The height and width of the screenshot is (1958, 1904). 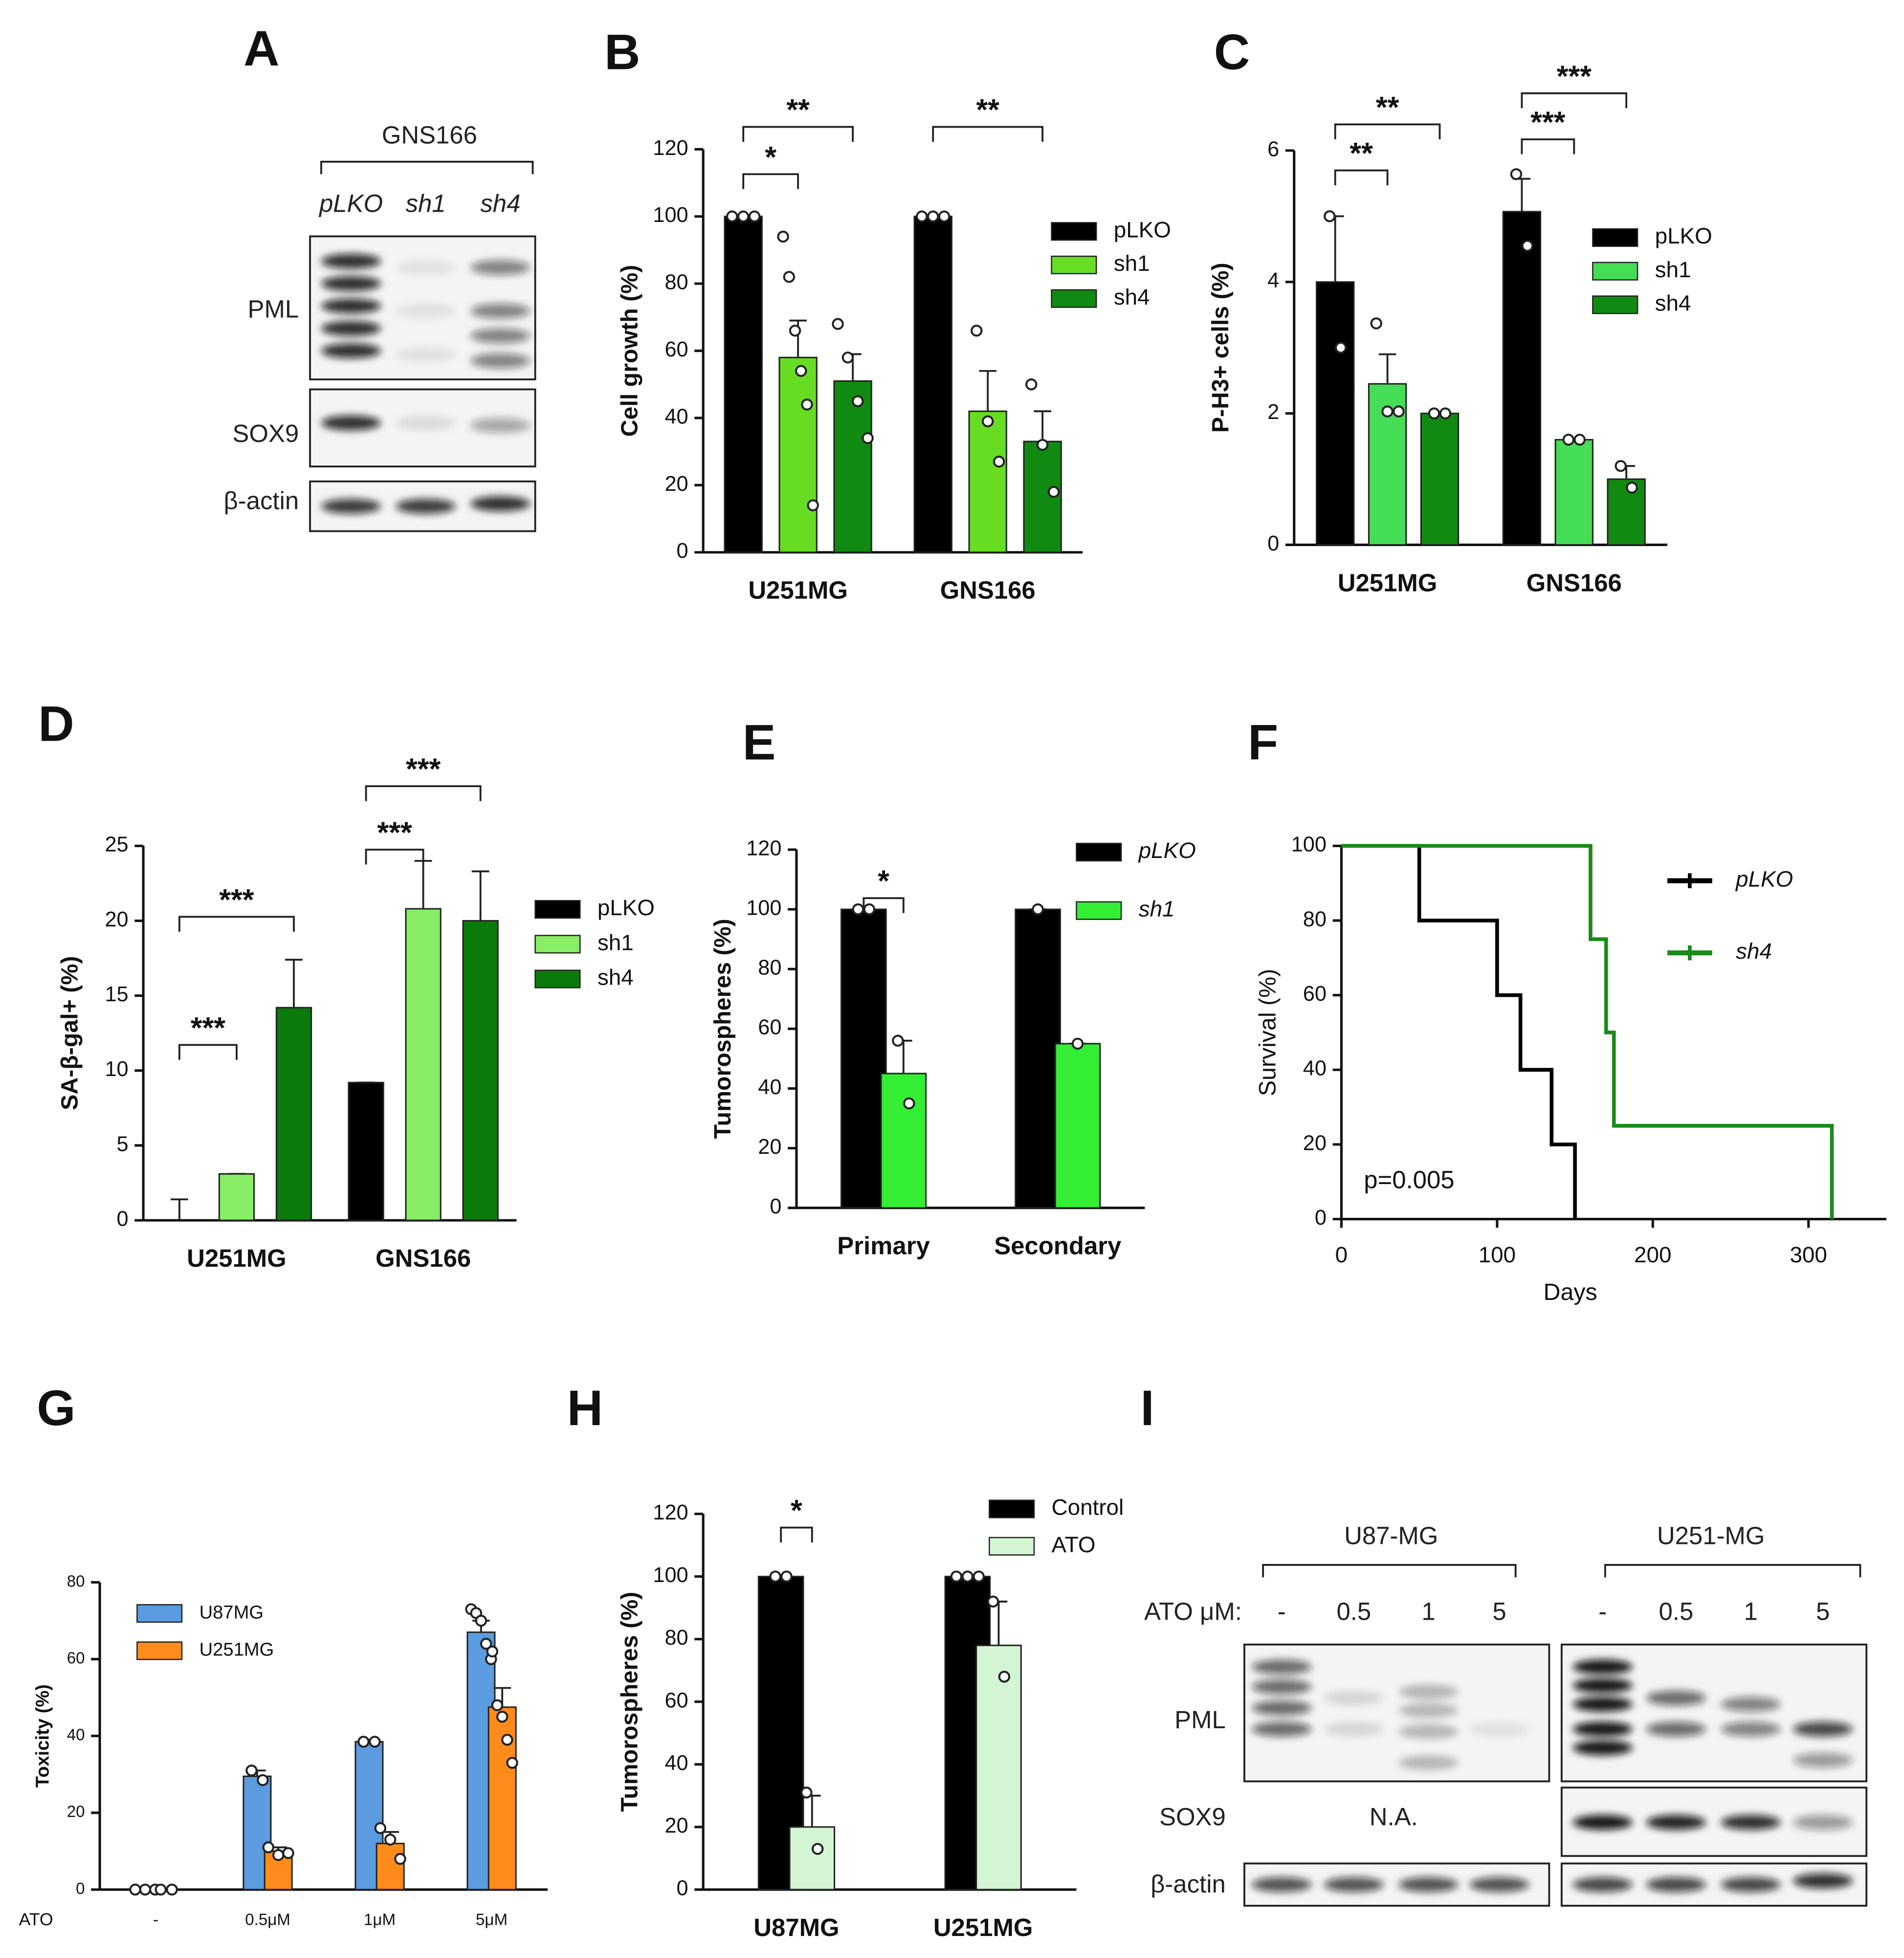 What do you see at coordinates (1361, 153) in the screenshot?
I see `significance-label: **` at bounding box center [1361, 153].